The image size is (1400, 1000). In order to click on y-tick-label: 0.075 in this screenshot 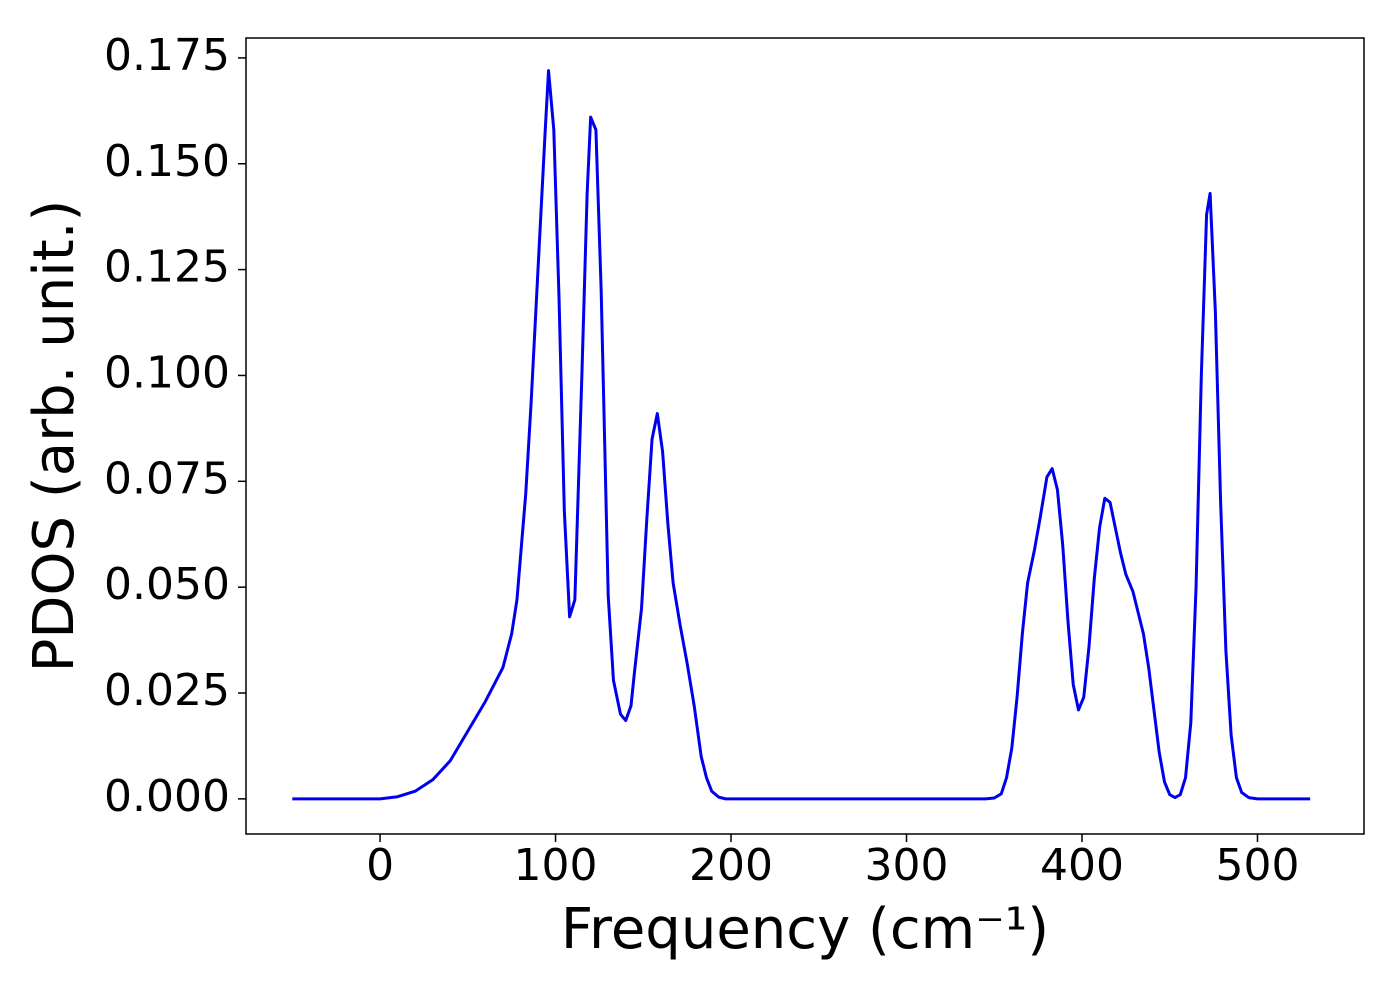, I will do `click(167, 478)`.